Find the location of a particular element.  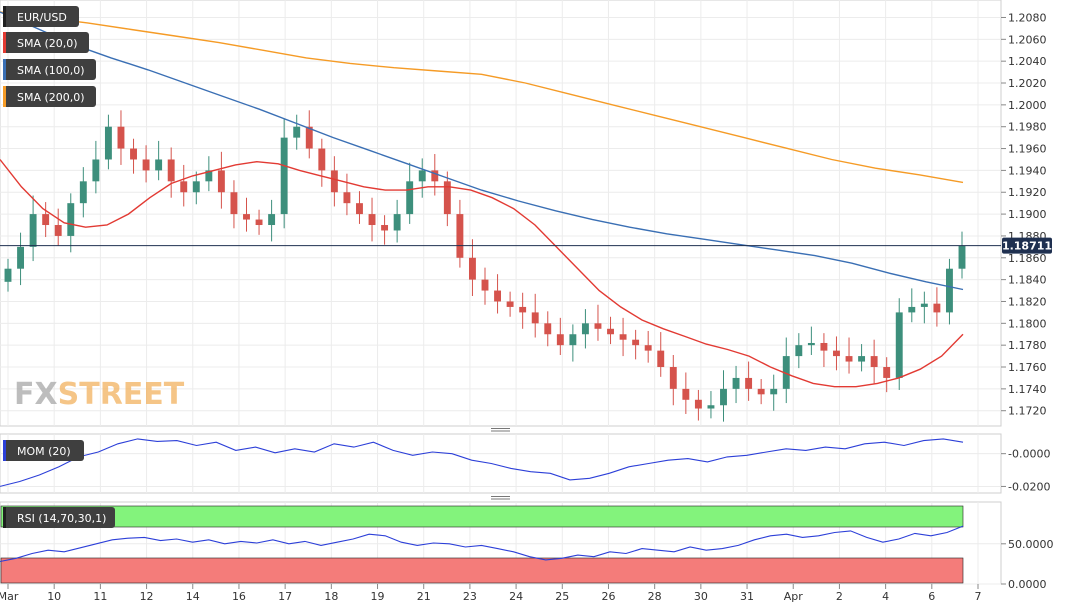

y-tick-label: 1.1980 is located at coordinates (1027, 127).